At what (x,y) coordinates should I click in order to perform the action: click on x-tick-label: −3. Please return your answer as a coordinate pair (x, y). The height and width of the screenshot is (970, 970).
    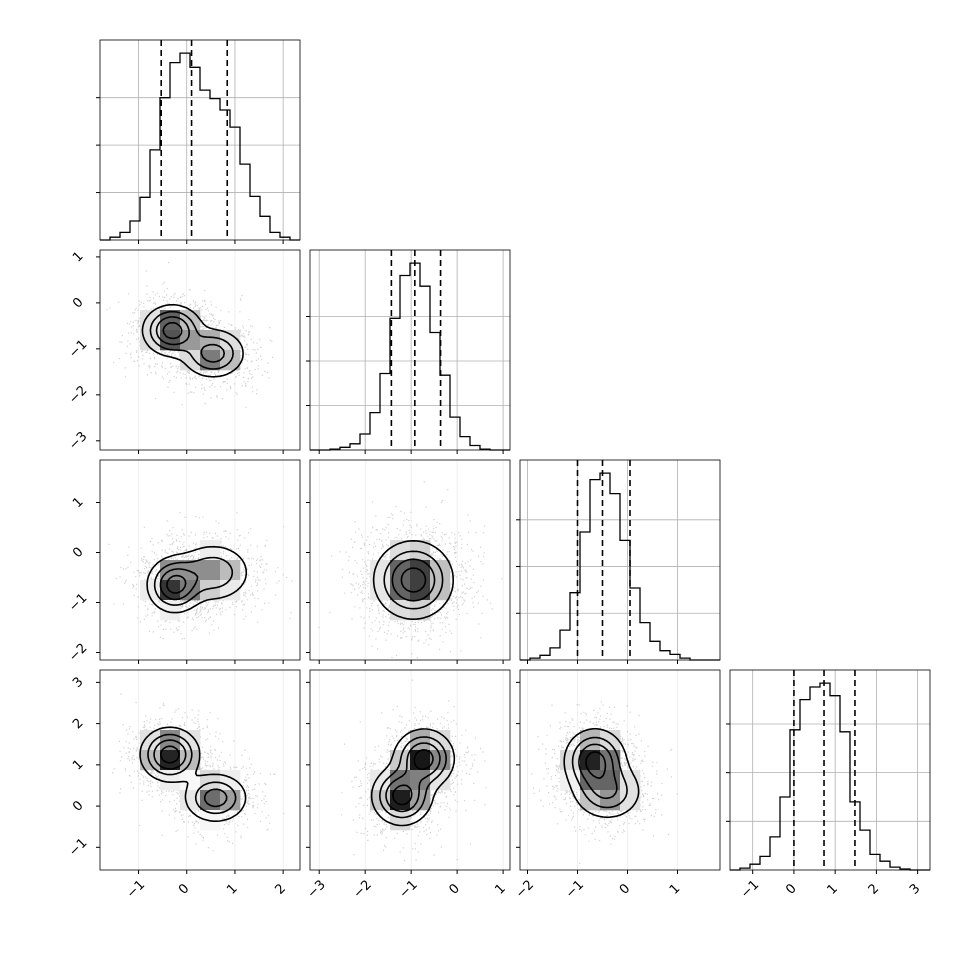
    Looking at the image, I should click on (317, 889).